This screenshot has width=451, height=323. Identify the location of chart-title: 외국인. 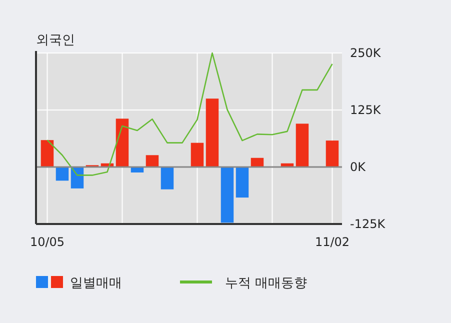
(55, 40).